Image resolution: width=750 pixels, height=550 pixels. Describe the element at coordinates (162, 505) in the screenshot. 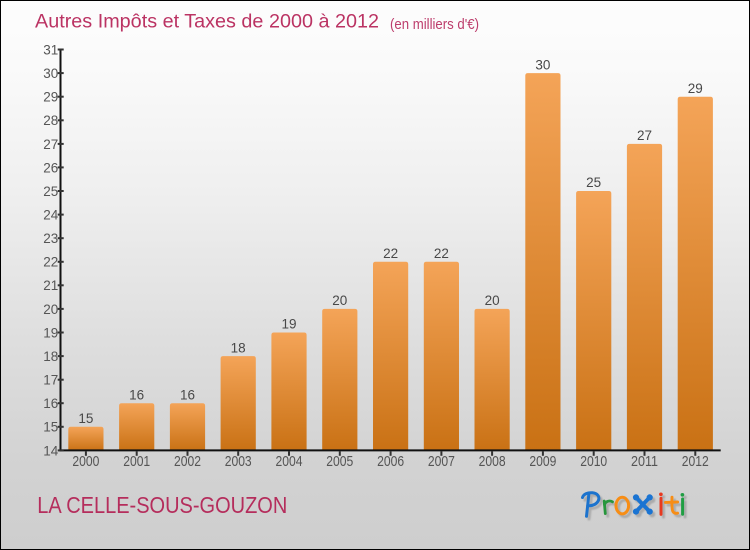

I see `svg-text: LA CELLE-SOUS-GOUZON` at that location.